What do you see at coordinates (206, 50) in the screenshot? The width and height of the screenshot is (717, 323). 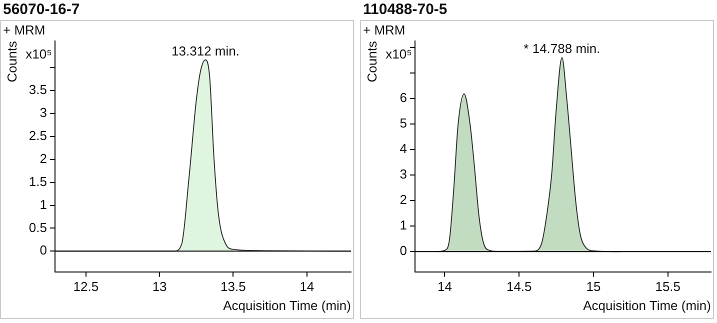 I see `annotation: 13.312 min.` at bounding box center [206, 50].